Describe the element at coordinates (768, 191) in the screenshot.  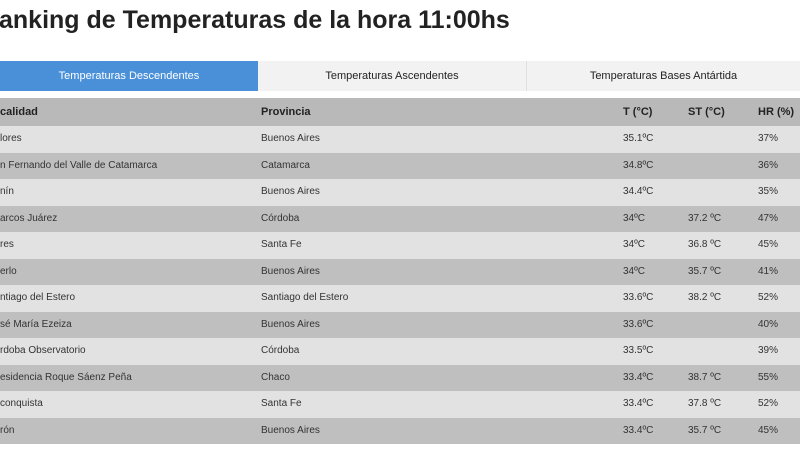
I see `cell-humedad: 35%` at that location.